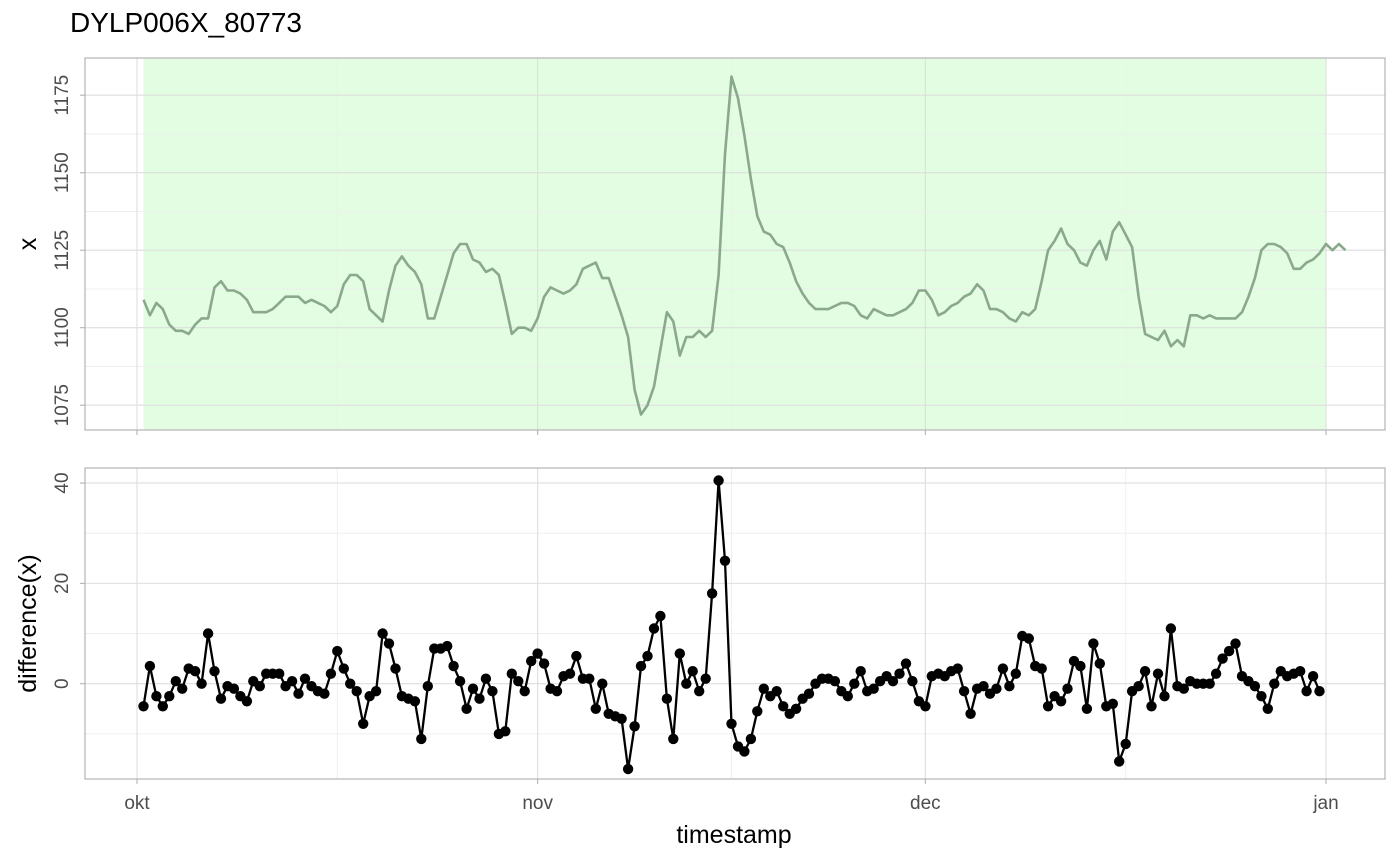 Image resolution: width=1400 pixels, height=865 pixels. Describe the element at coordinates (537, 803) in the screenshot. I see `x-tick-label: nov` at that location.